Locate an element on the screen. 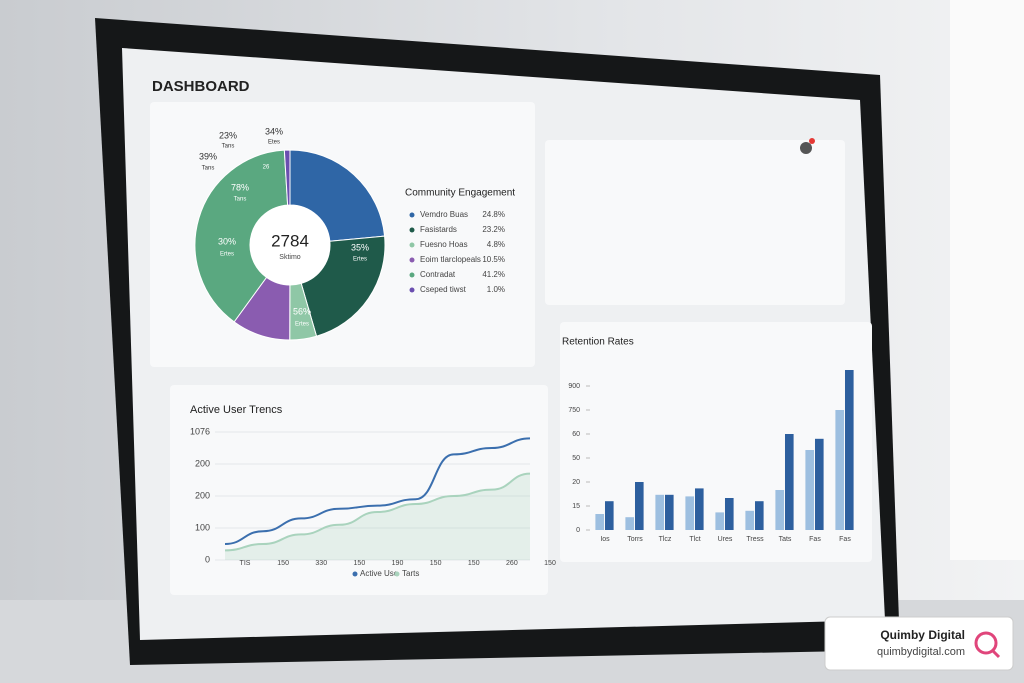  slice-label: 23% is located at coordinates (228, 135).